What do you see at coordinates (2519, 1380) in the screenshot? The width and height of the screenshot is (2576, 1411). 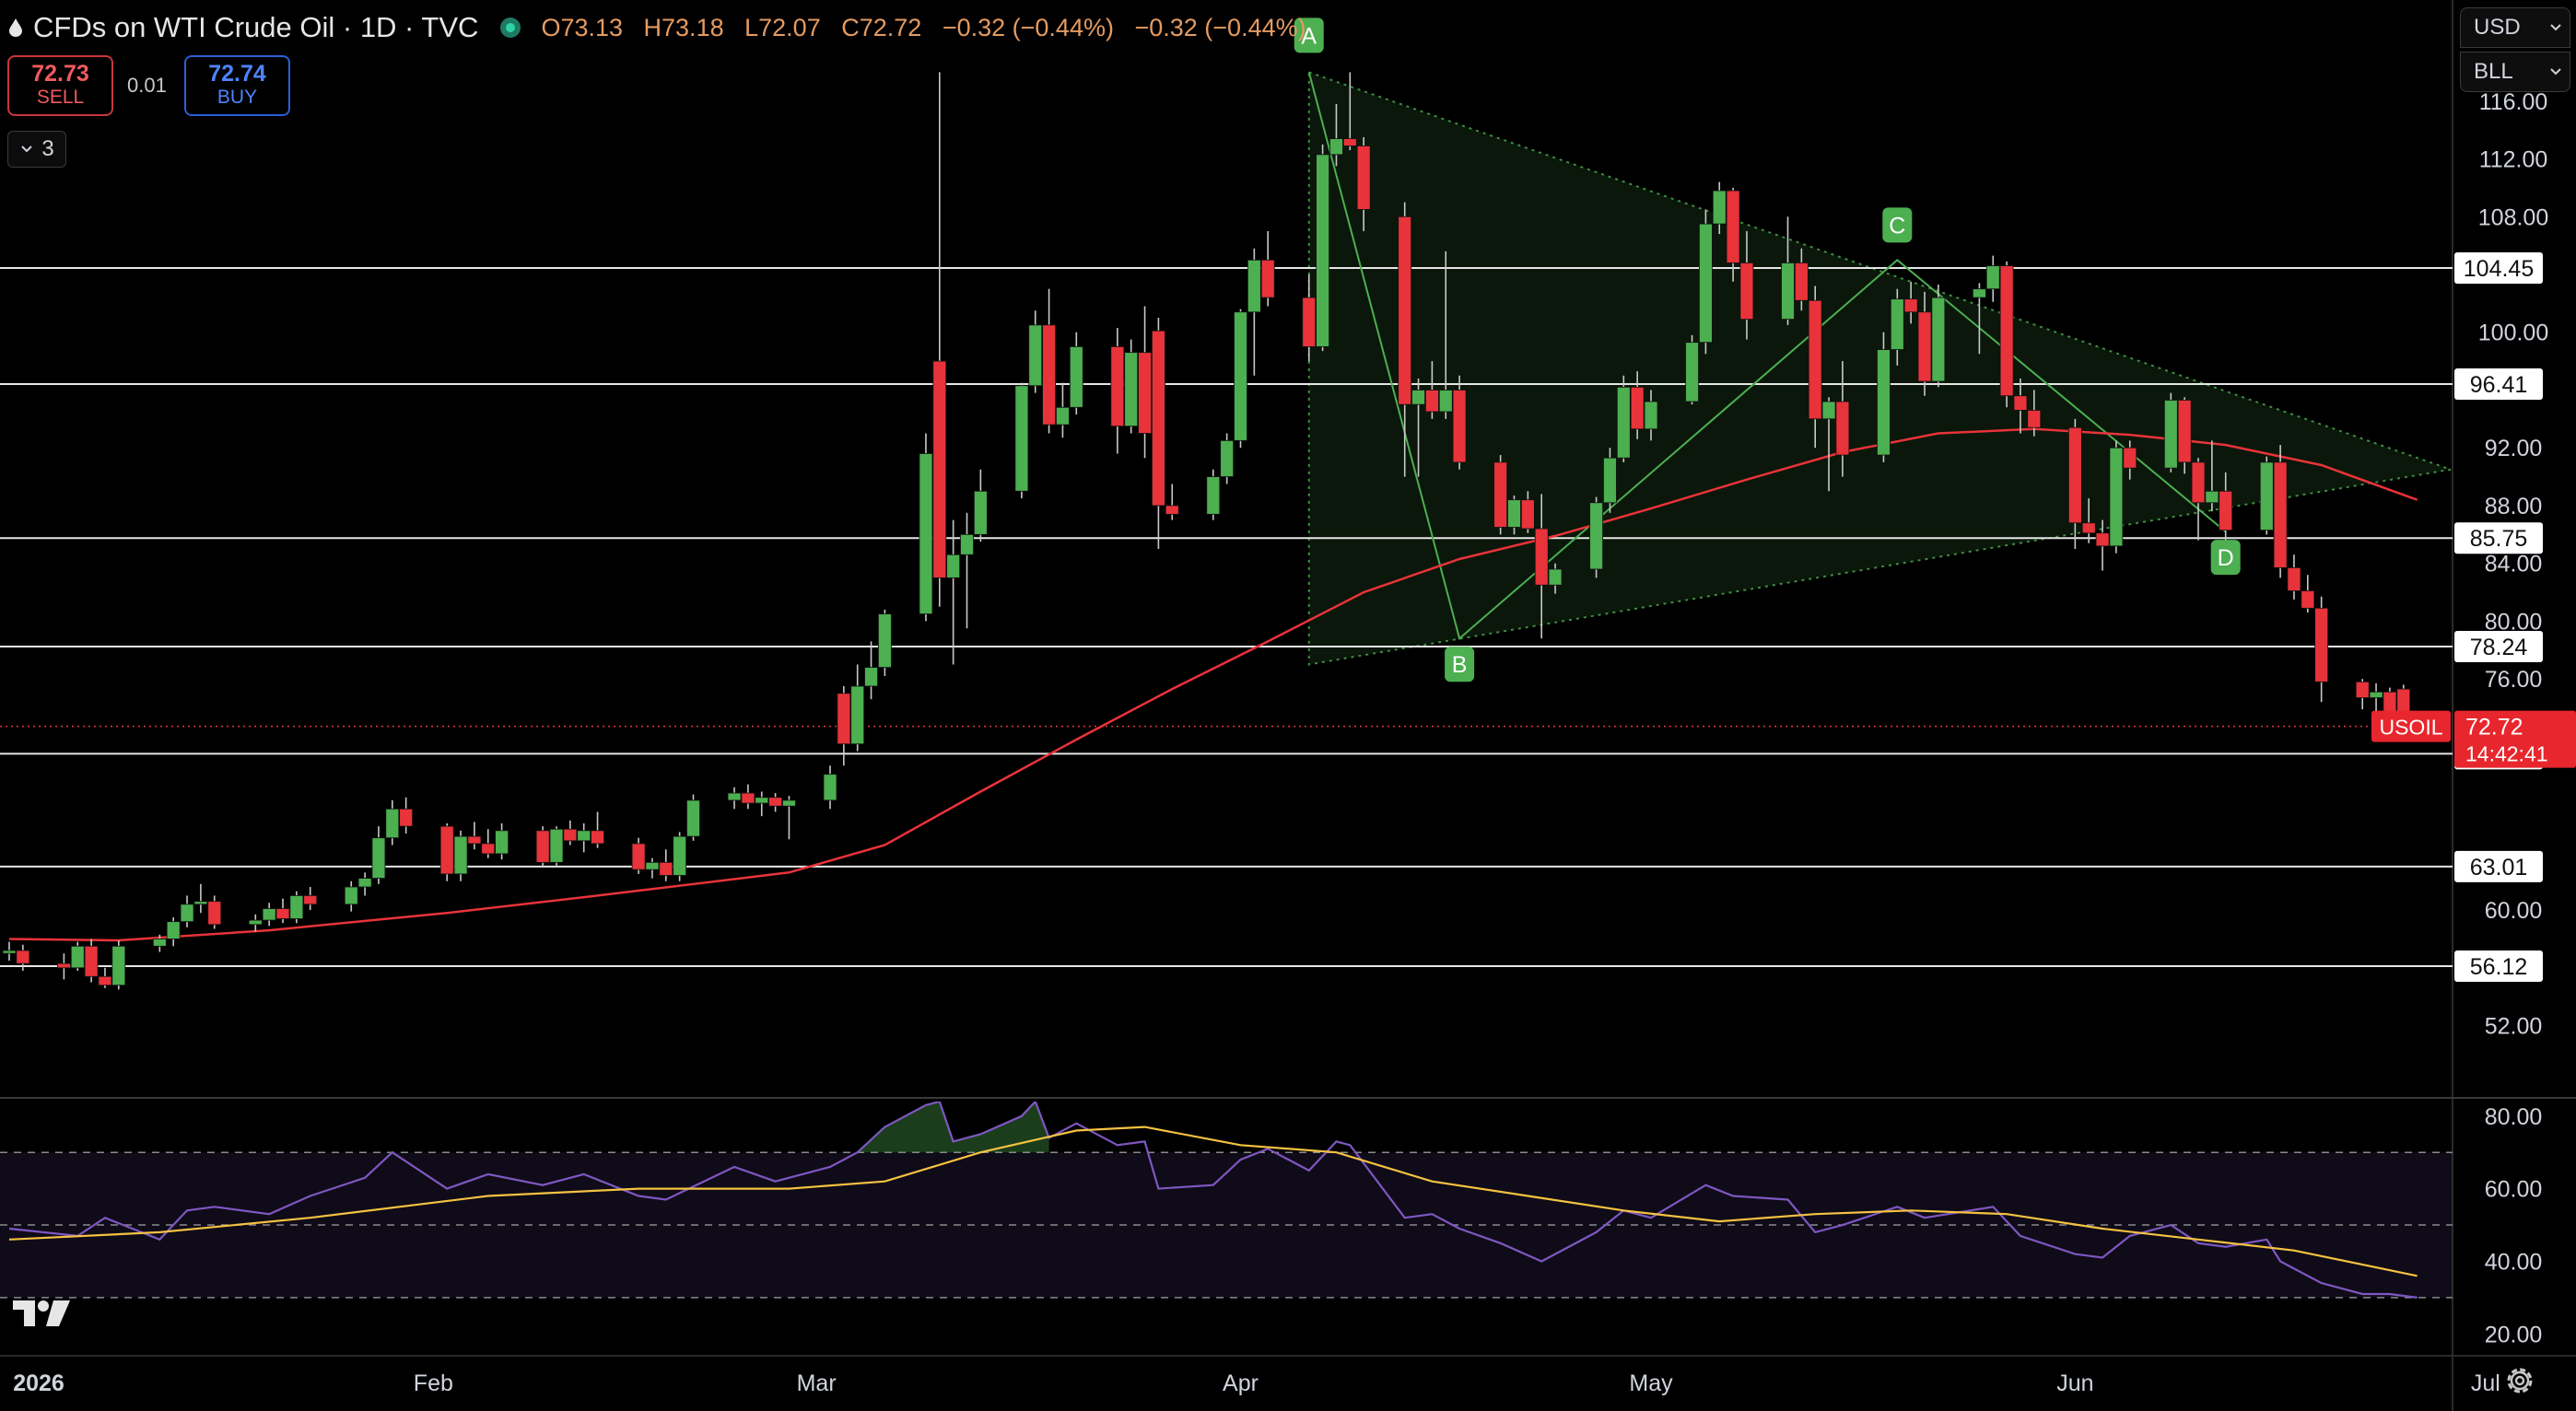 I see `settings-gear-icon` at bounding box center [2519, 1380].